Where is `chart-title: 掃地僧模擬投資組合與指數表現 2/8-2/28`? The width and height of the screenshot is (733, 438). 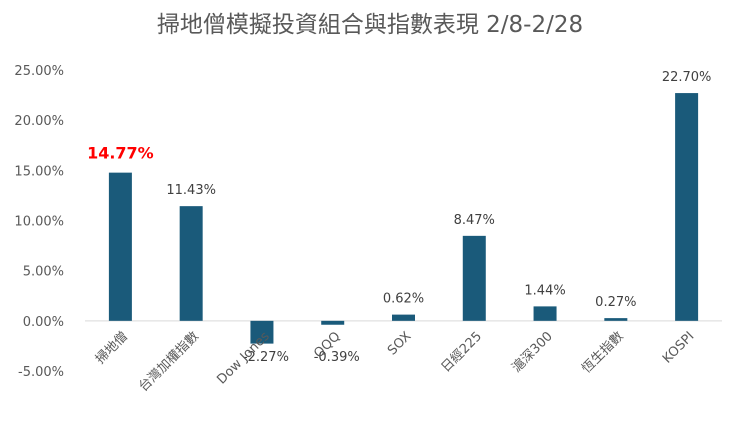
chart-title: 掃地僧模擬投資組合與指數表現 2/8-2/28 is located at coordinates (370, 25).